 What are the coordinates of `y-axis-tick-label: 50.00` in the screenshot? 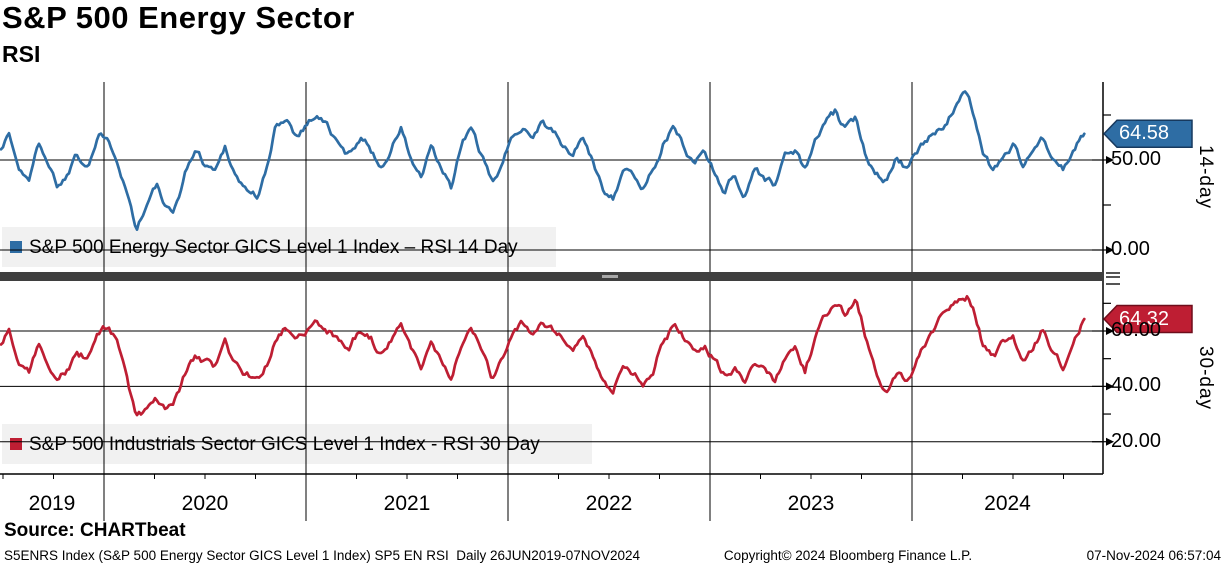 It's located at (1136, 159).